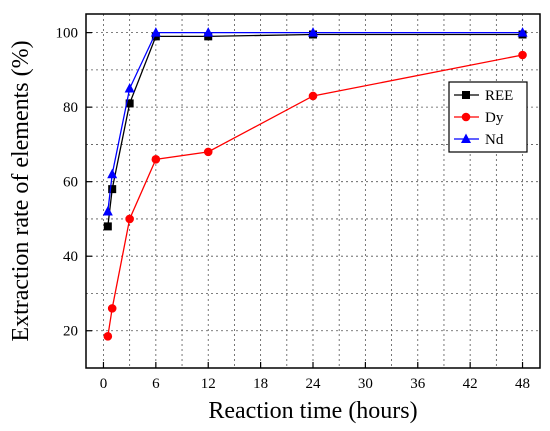 The image size is (550, 431). I want to click on x-tick-label: 30, so click(365, 384).